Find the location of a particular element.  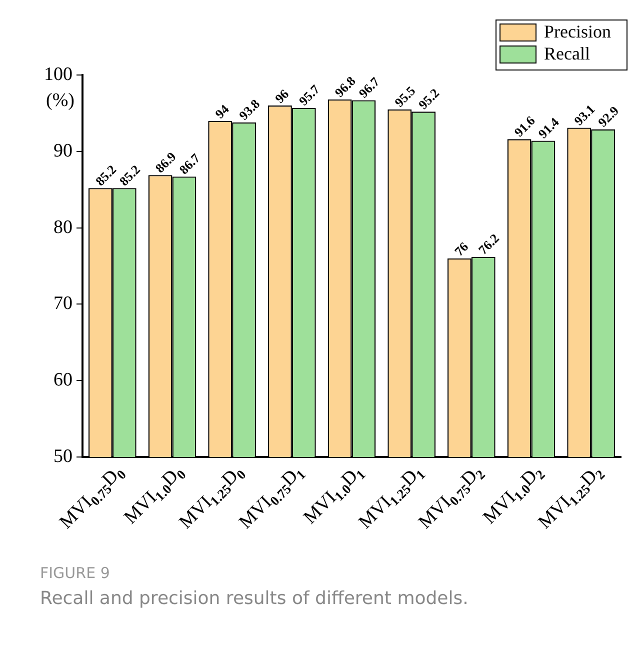

y-tick-label: 80 is located at coordinates (63, 227).